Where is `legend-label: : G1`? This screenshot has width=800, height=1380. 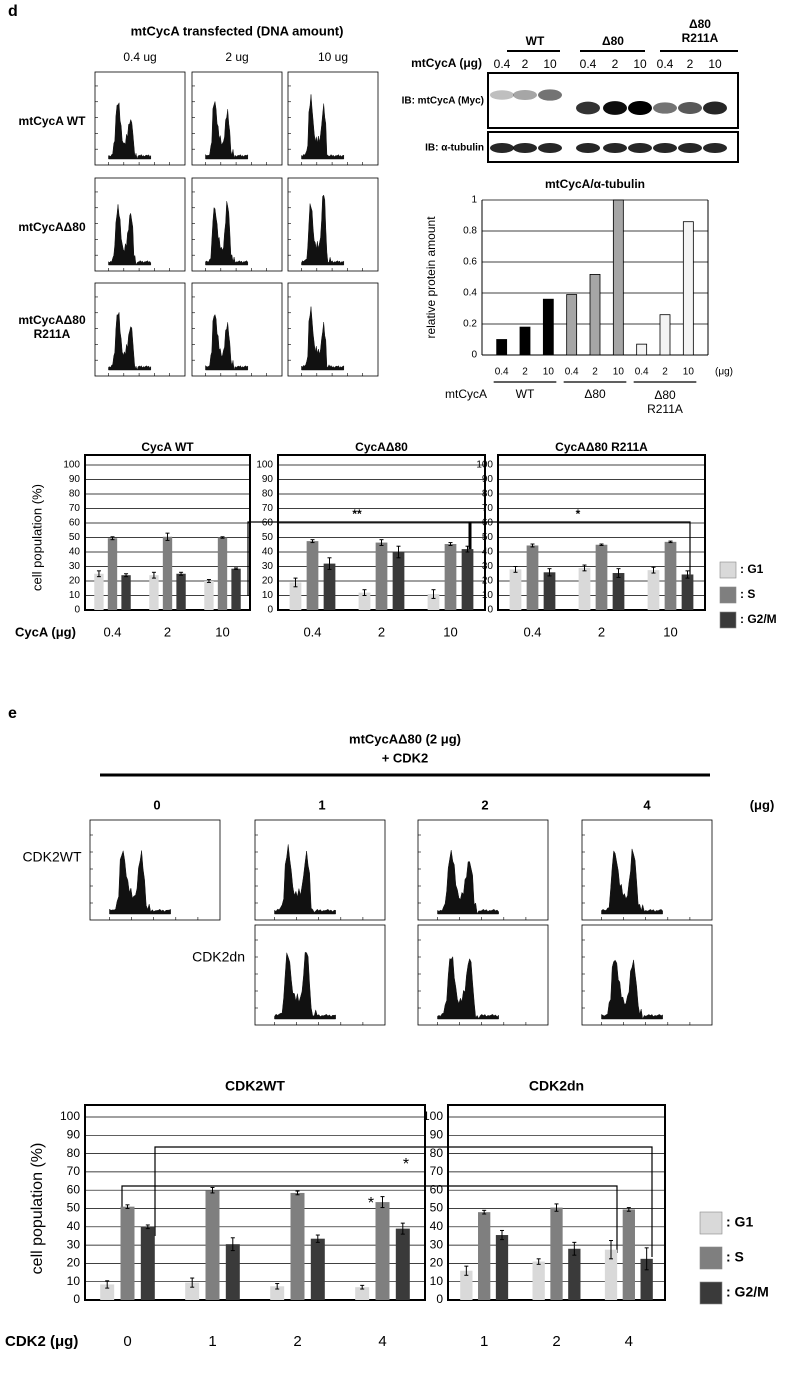
legend-label: : G1 is located at coordinates (739, 1222).